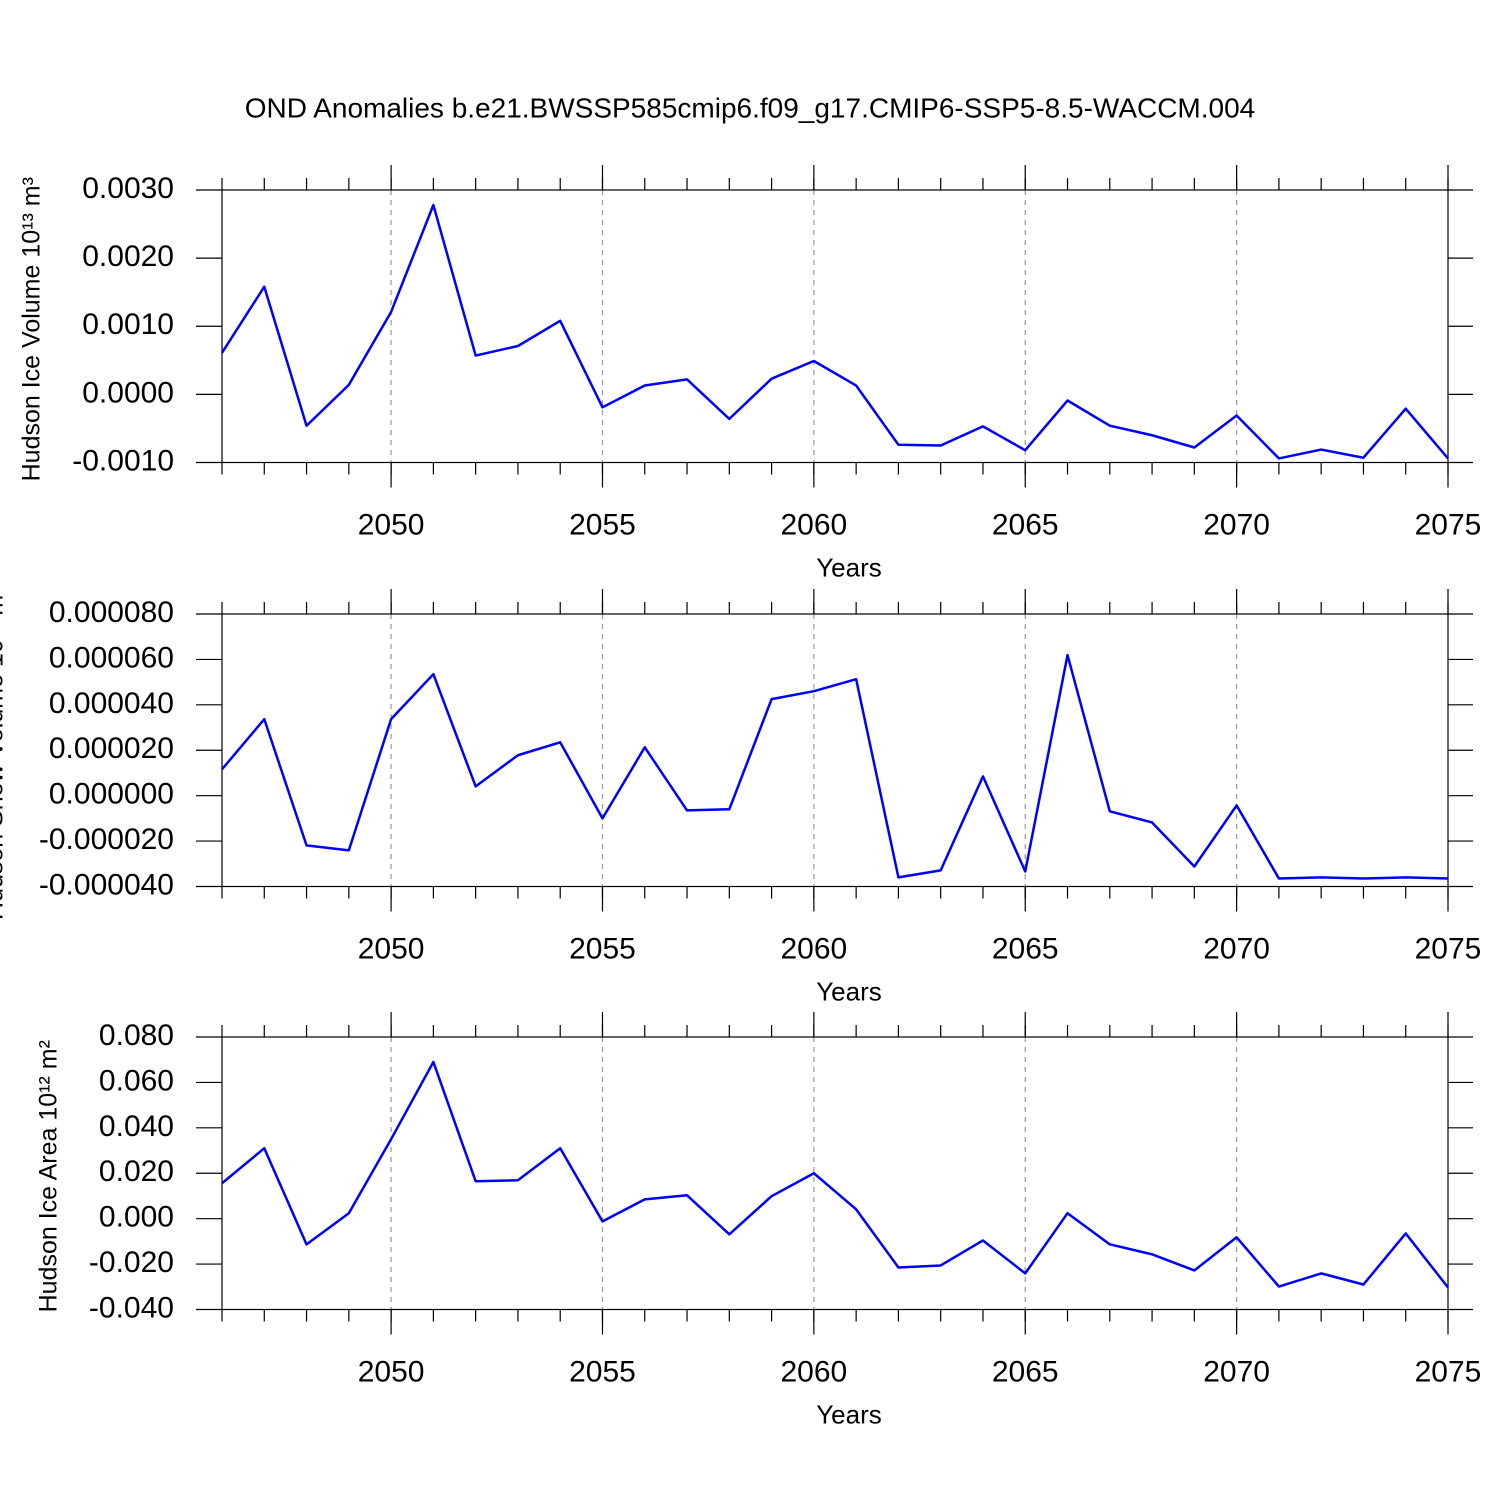  What do you see at coordinates (111, 612) in the screenshot?
I see `y-tick-label: 0.000080` at bounding box center [111, 612].